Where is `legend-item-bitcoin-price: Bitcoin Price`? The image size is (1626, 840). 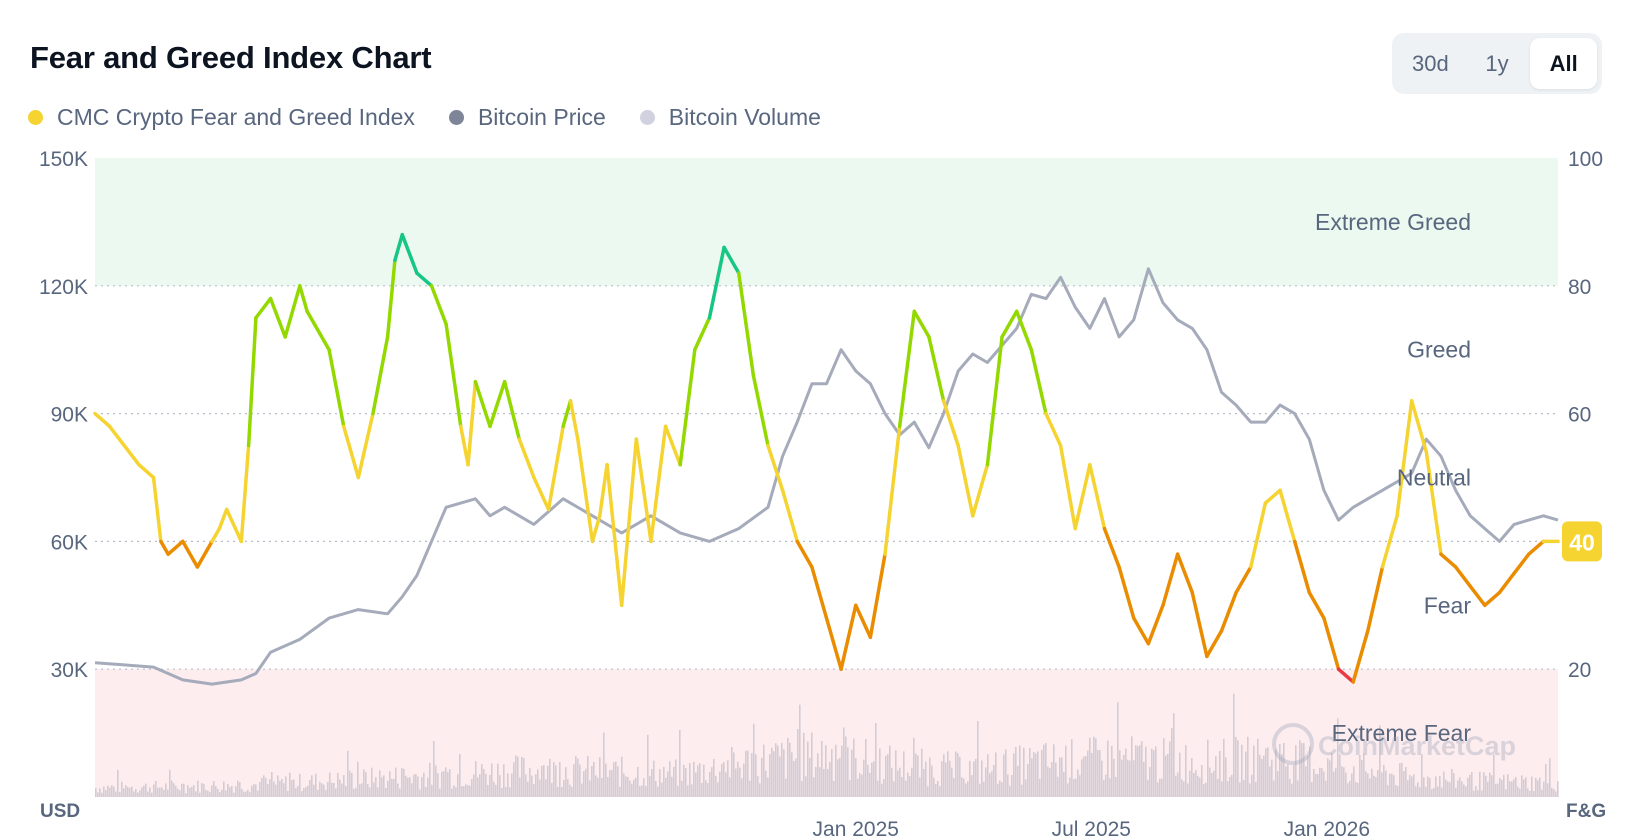 legend-item-bitcoin-price: Bitcoin Price is located at coordinates (527, 117).